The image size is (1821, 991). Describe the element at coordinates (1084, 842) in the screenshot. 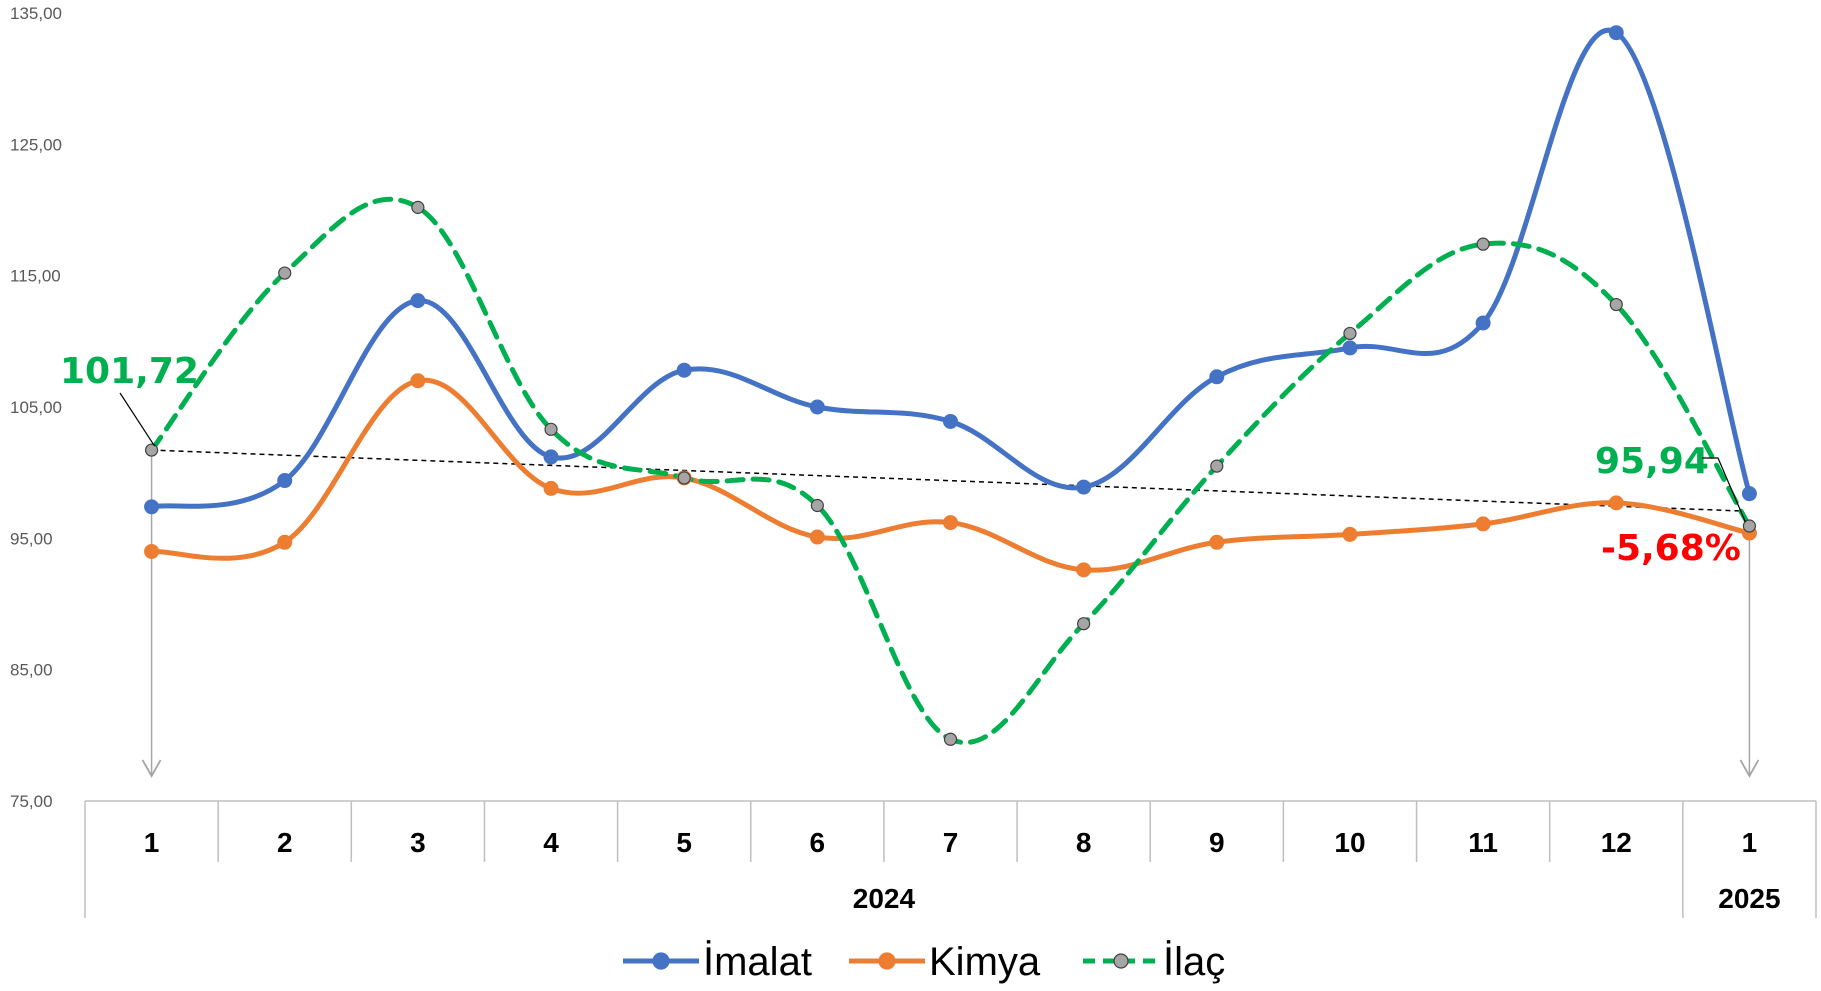

I see `x-tick-label: 8` at that location.